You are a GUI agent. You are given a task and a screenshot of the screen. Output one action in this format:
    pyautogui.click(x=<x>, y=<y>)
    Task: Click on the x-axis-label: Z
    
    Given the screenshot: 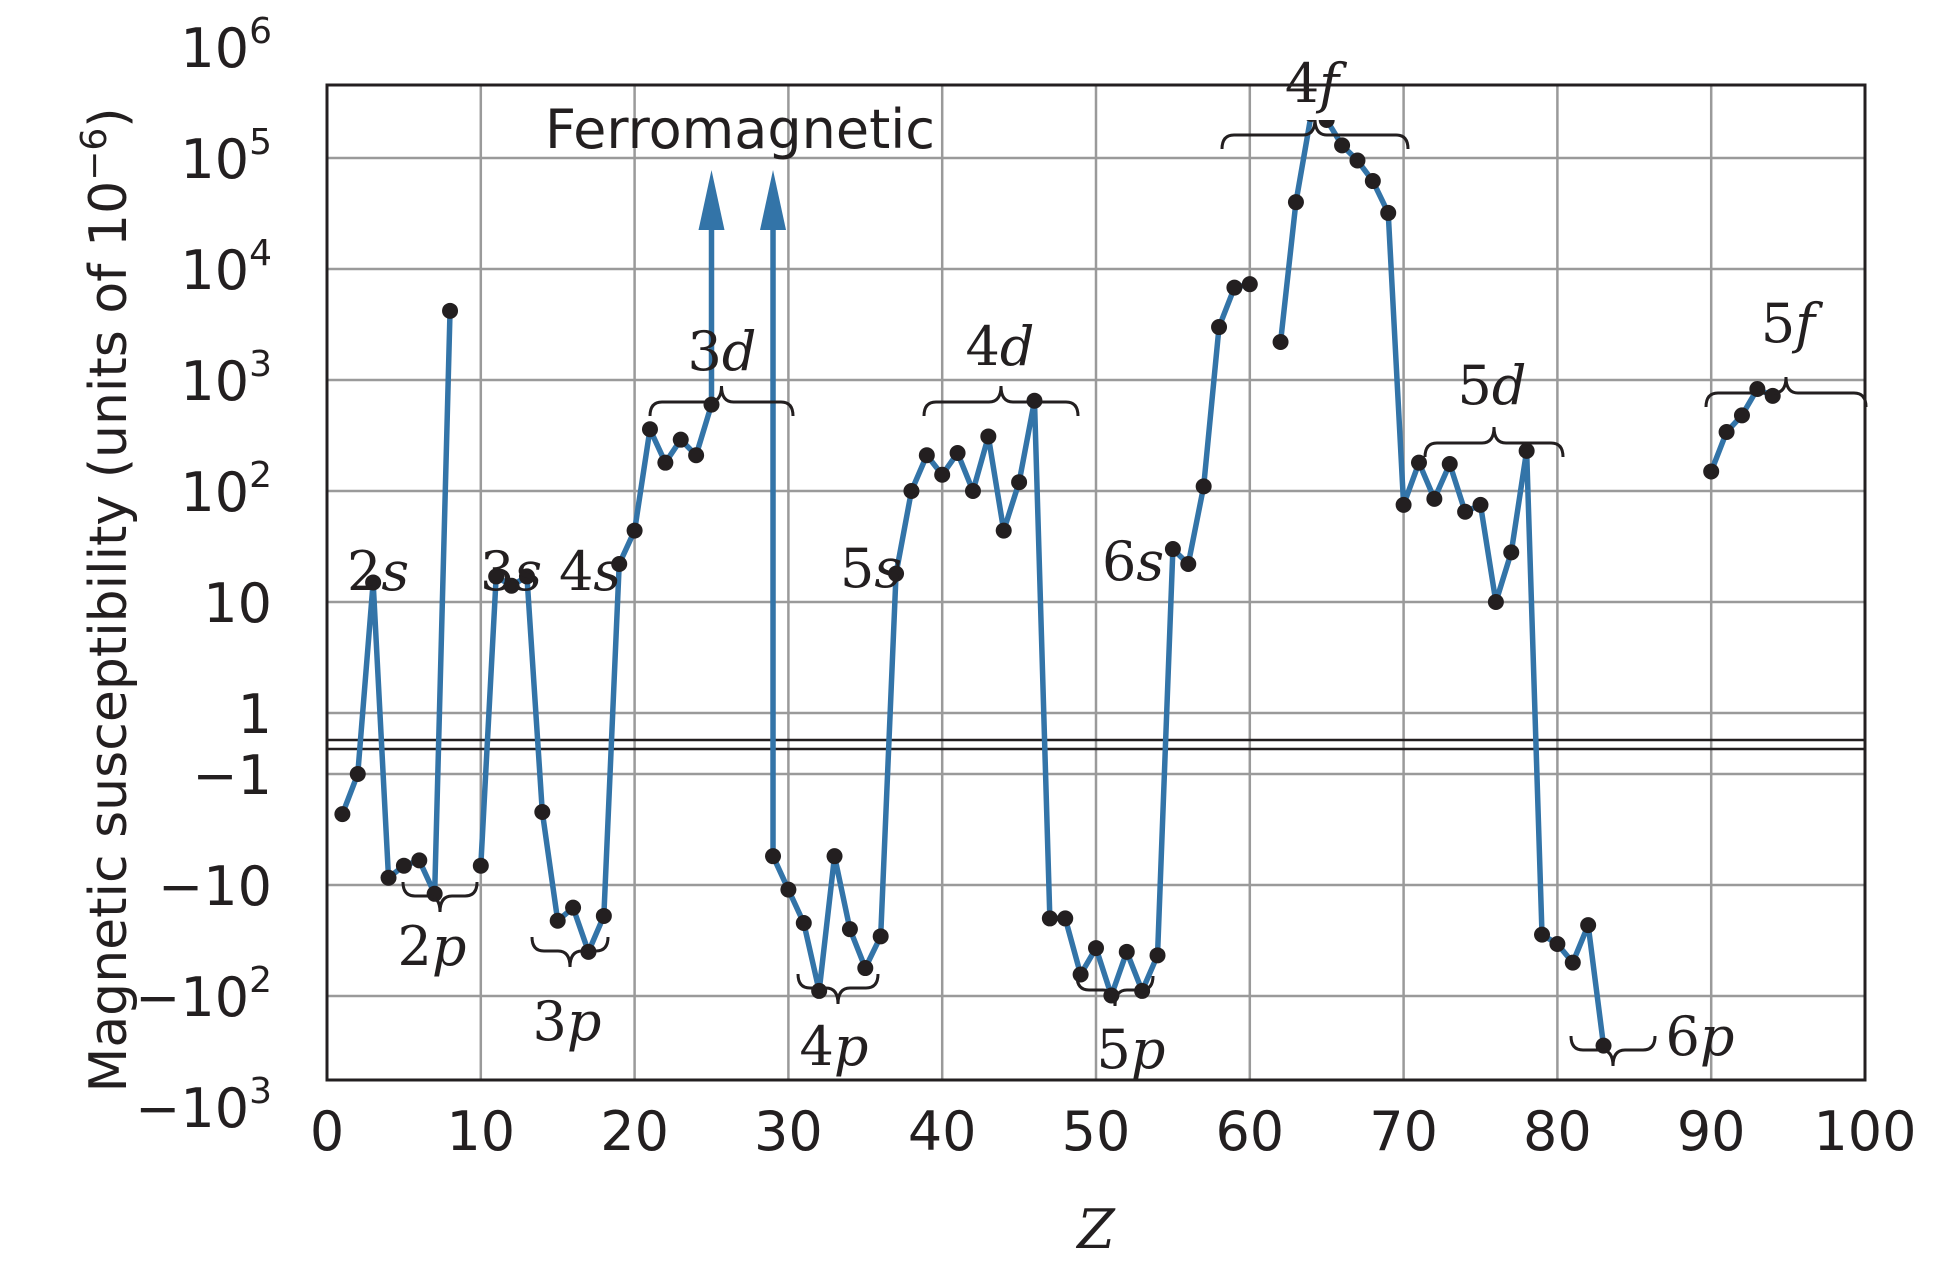 What is the action you would take?
    pyautogui.click(x=1095, y=1229)
    